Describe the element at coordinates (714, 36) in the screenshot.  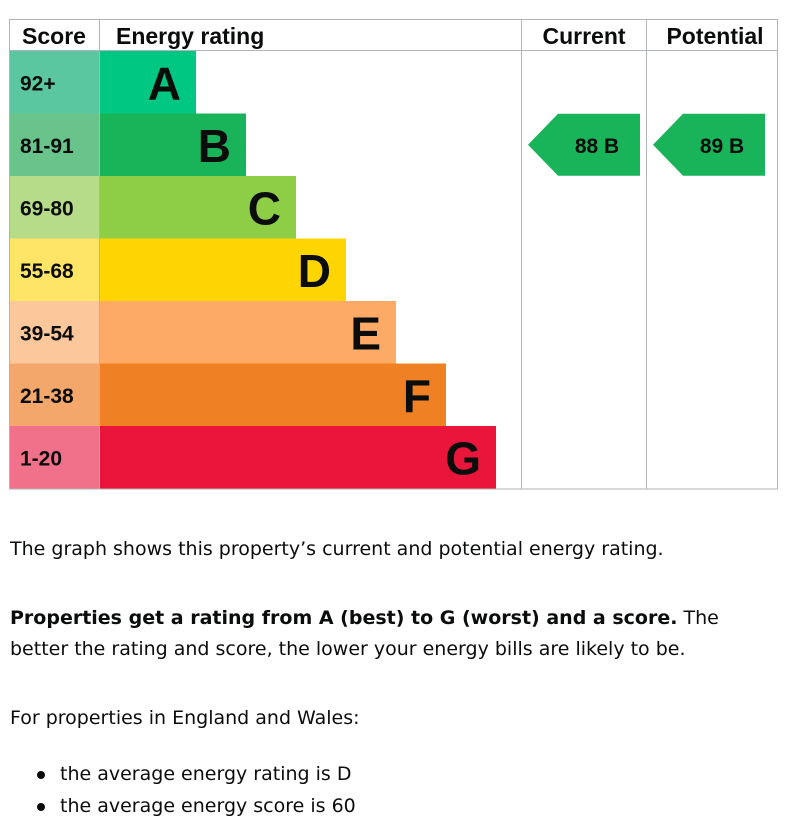
I see `header-potential: Potential` at that location.